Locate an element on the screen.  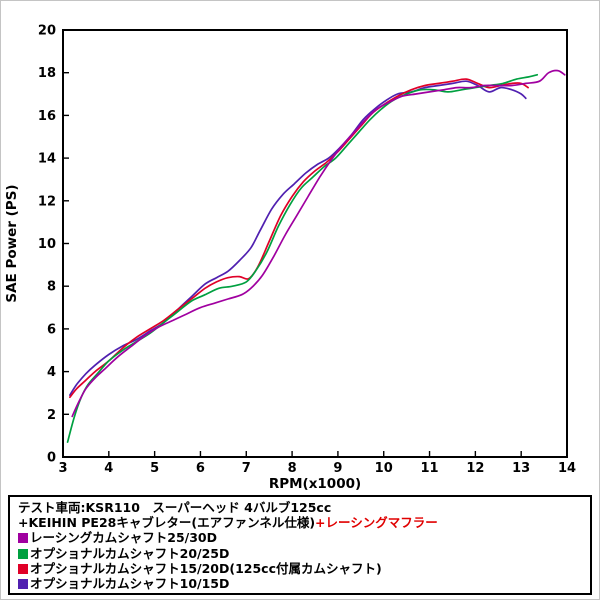
y-tick-label: 0 is located at coordinates (51, 458).